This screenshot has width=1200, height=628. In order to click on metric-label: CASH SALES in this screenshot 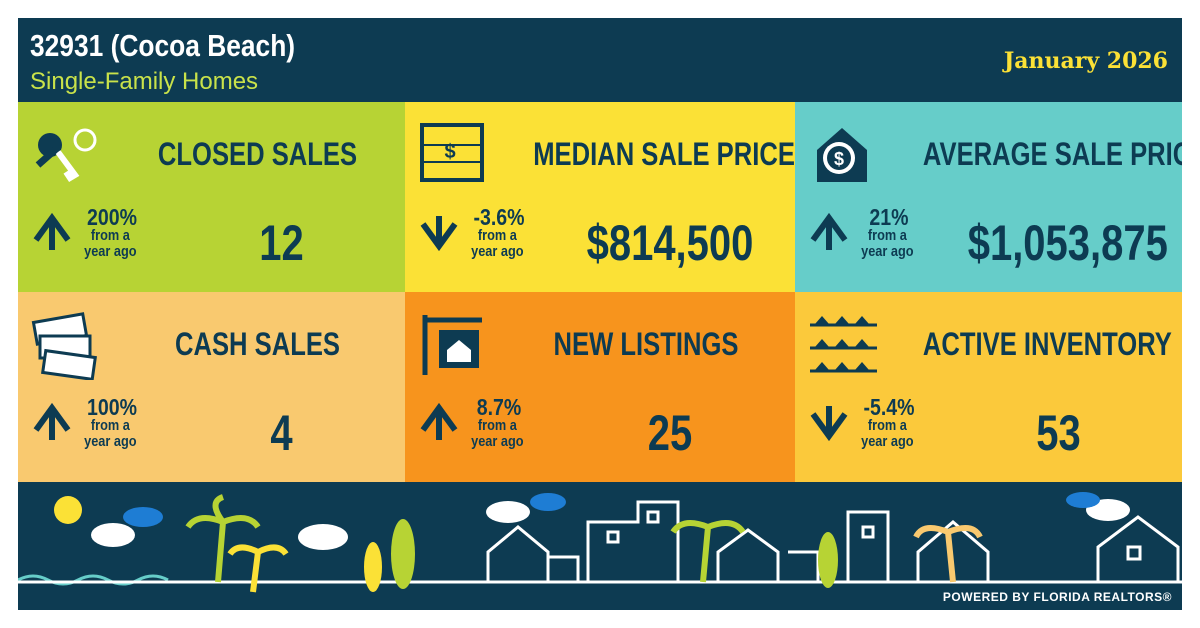, I will do `click(257, 344)`.